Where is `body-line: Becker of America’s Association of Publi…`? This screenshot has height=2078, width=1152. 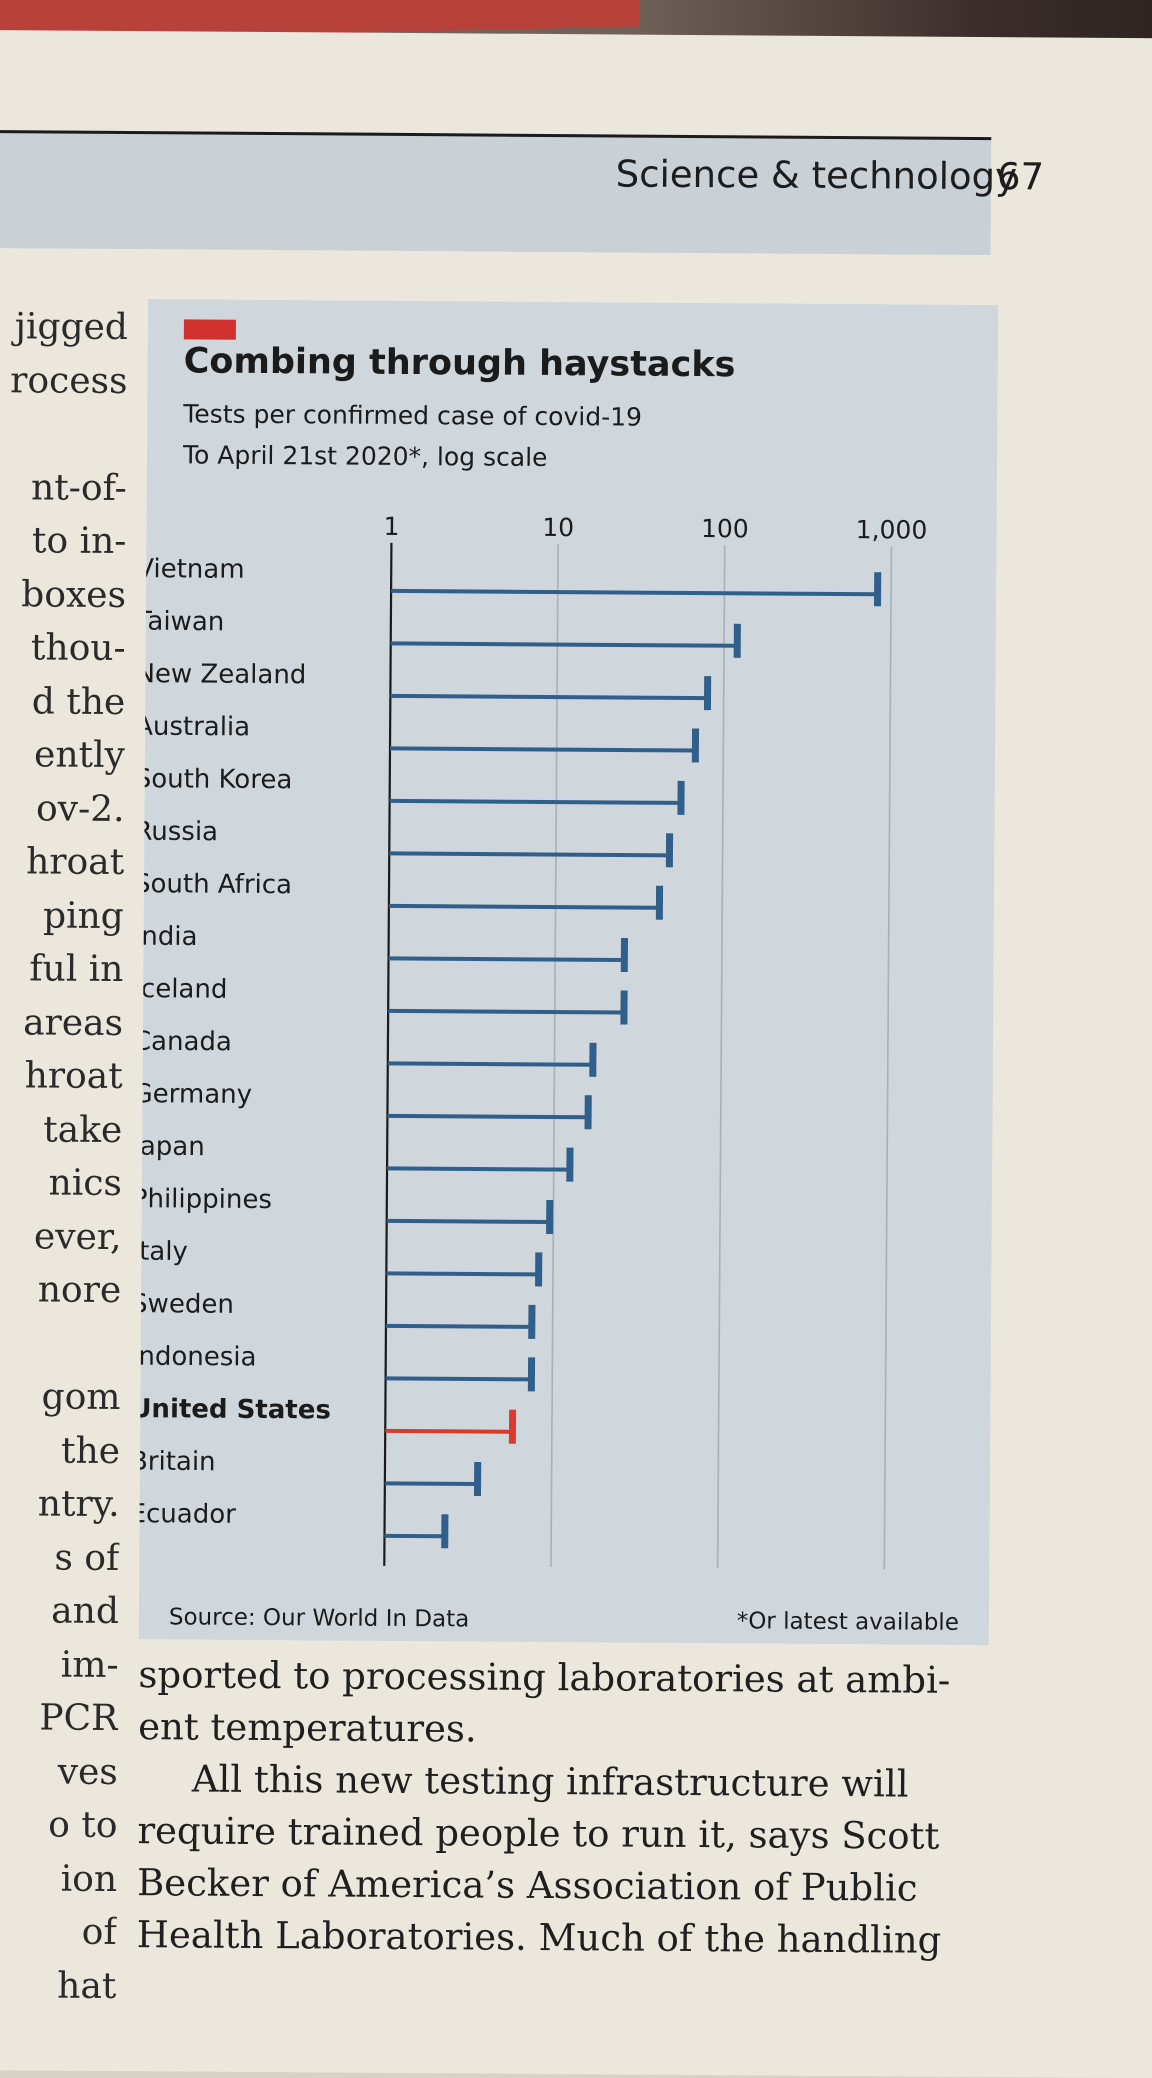
body-line: Becker of America’s Association of Publi… is located at coordinates (587, 1886).